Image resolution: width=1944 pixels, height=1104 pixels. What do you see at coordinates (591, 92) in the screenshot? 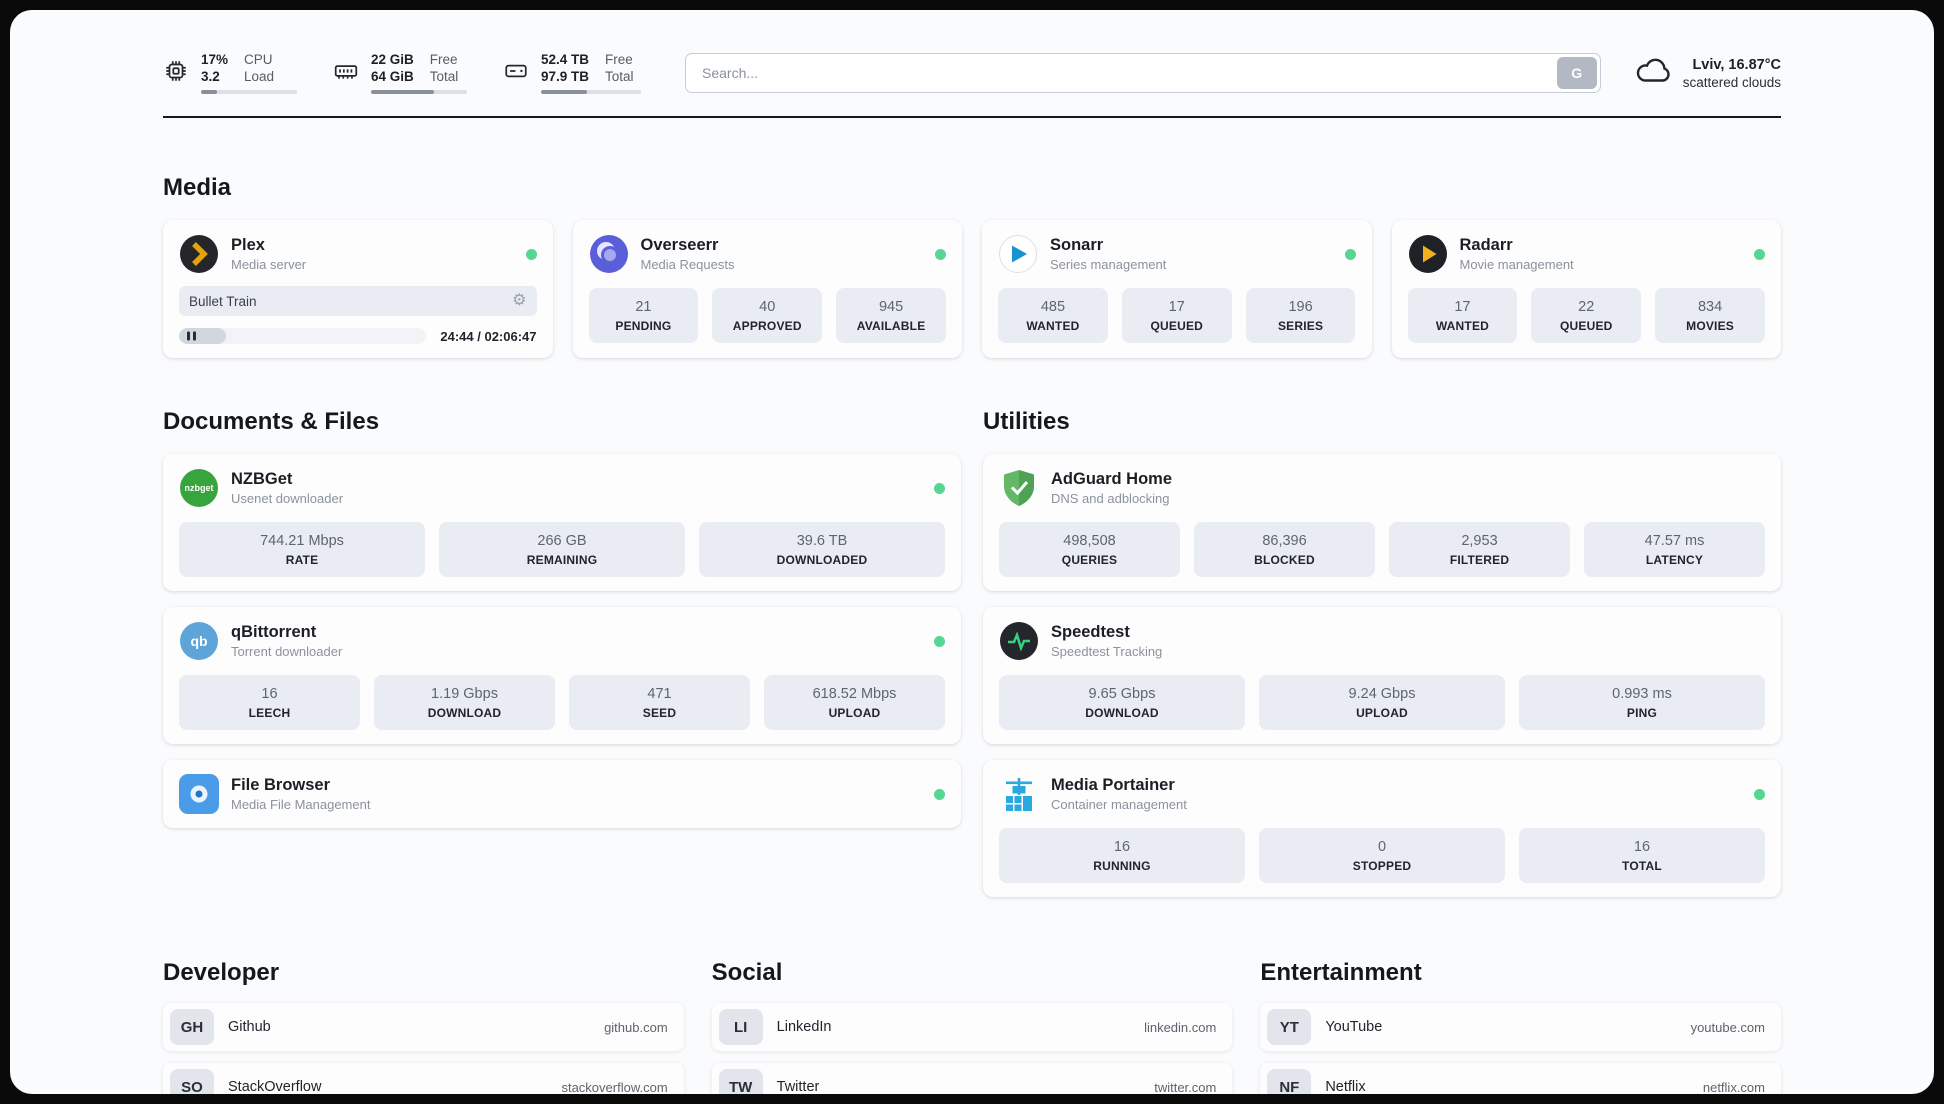
I see `disk-usage-bar` at bounding box center [591, 92].